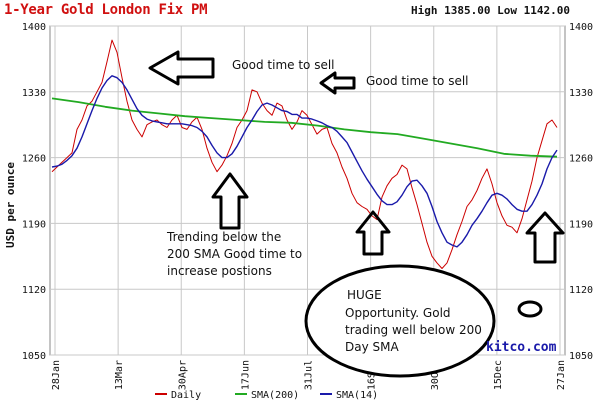  I want to click on up-arrow-trending, so click(230, 201).